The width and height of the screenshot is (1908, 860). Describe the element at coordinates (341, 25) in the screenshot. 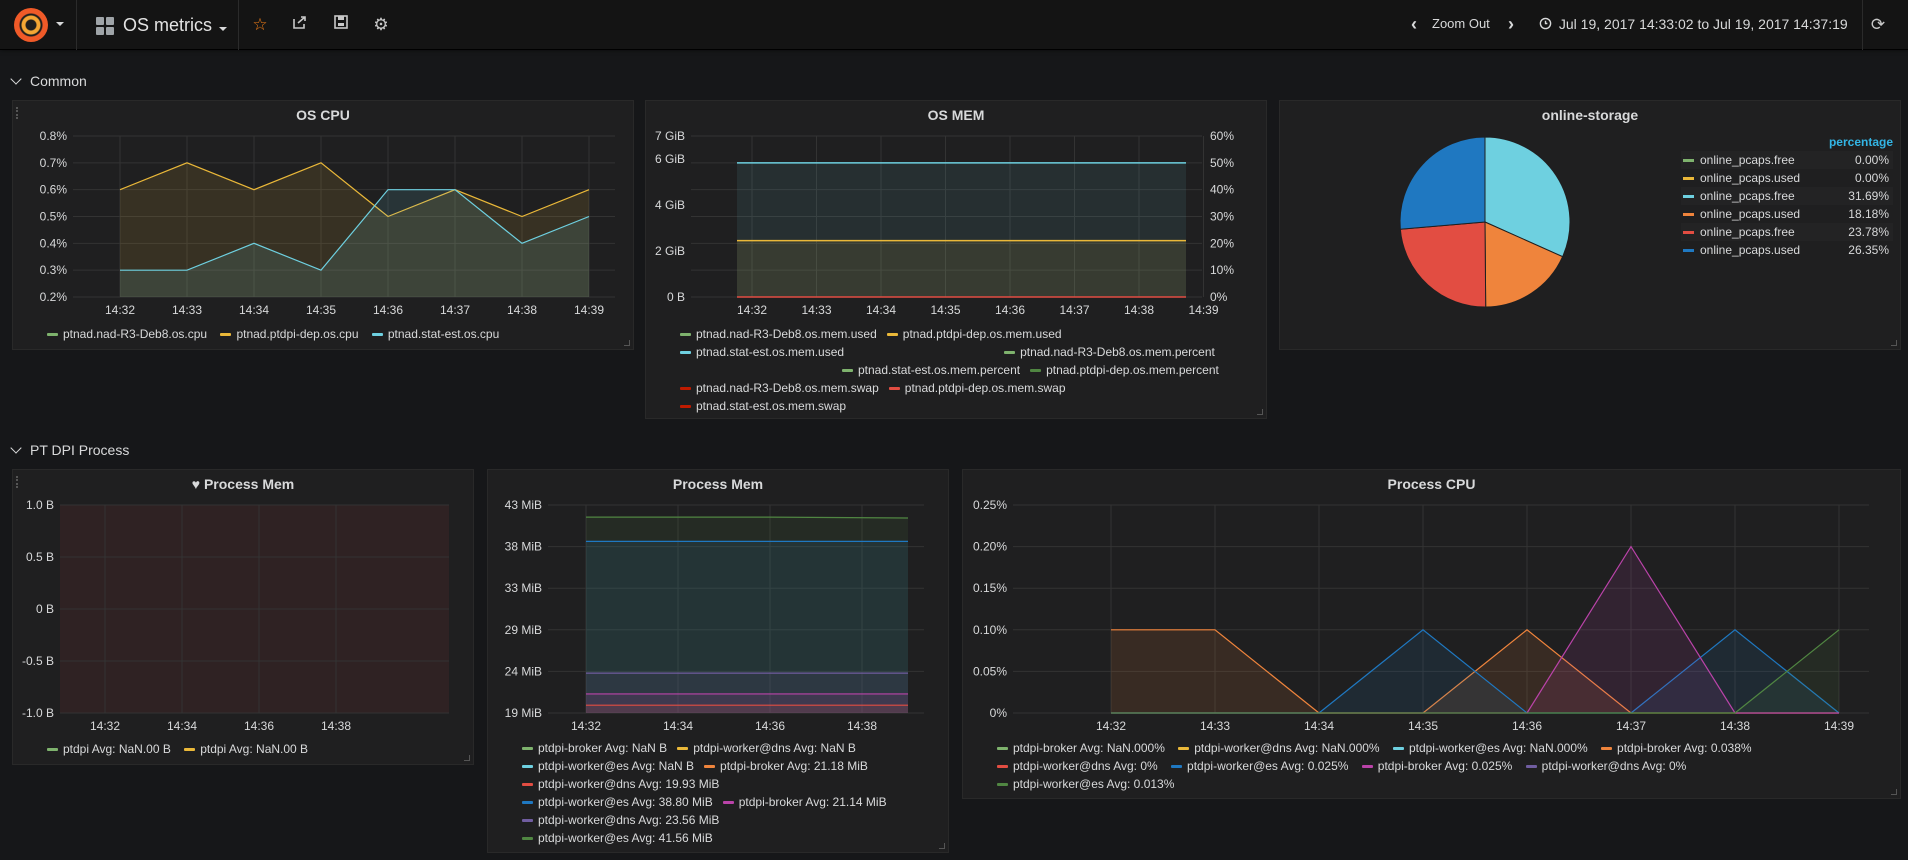

I see `save-icon` at that location.